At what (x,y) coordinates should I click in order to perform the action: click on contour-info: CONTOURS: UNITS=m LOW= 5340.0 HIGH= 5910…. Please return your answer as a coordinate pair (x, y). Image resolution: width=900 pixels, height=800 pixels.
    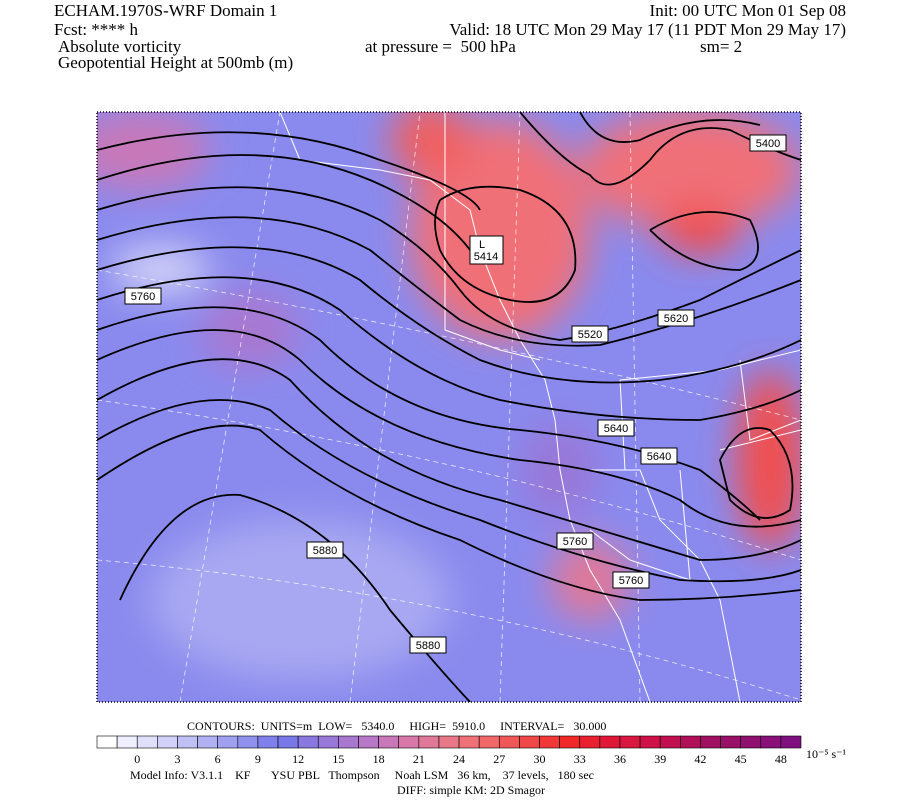
    Looking at the image, I should click on (396, 726).